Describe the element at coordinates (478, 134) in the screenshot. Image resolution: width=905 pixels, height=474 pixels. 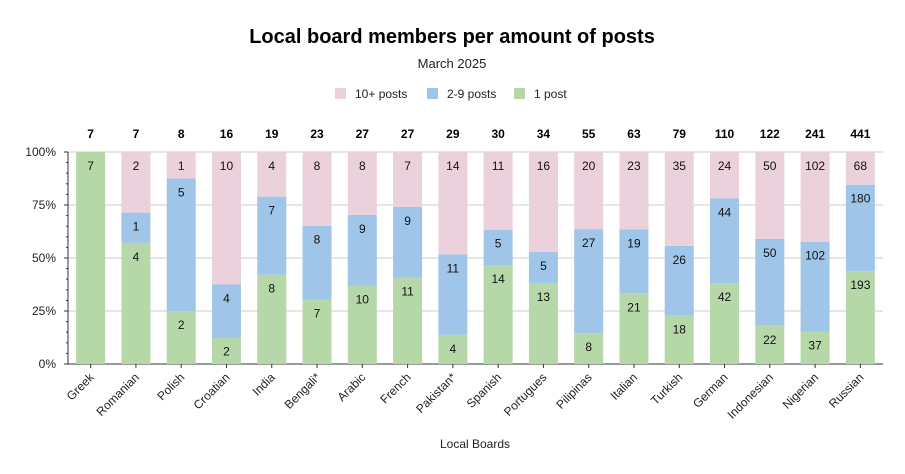
I see `total-labels: 7 7 8 16 19 23 27 27 29 30 34 55 63 79 110 122 241 441` at that location.